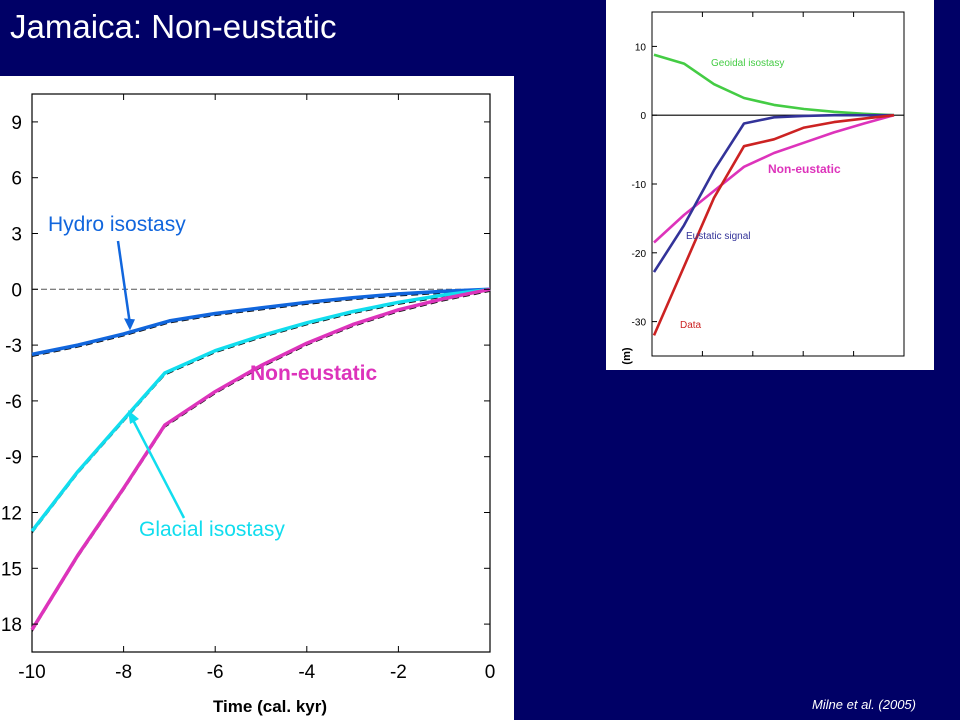 This screenshot has width=960, height=720. Describe the element at coordinates (215, 672) in the screenshot. I see `main-x-tick-label: -6` at that location.